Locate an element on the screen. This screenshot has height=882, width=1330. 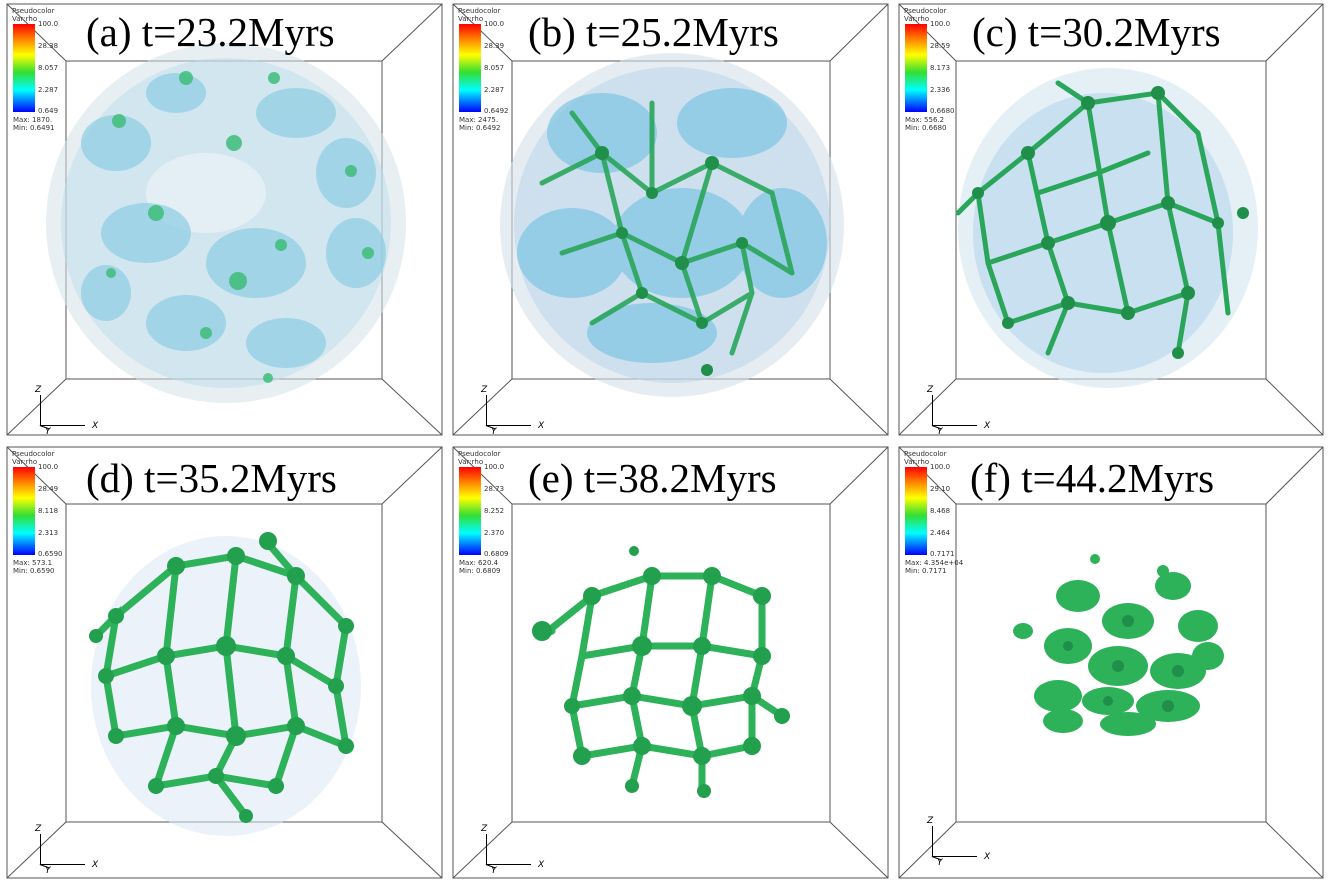
legend-tick: 29.10 is located at coordinates (940, 489).